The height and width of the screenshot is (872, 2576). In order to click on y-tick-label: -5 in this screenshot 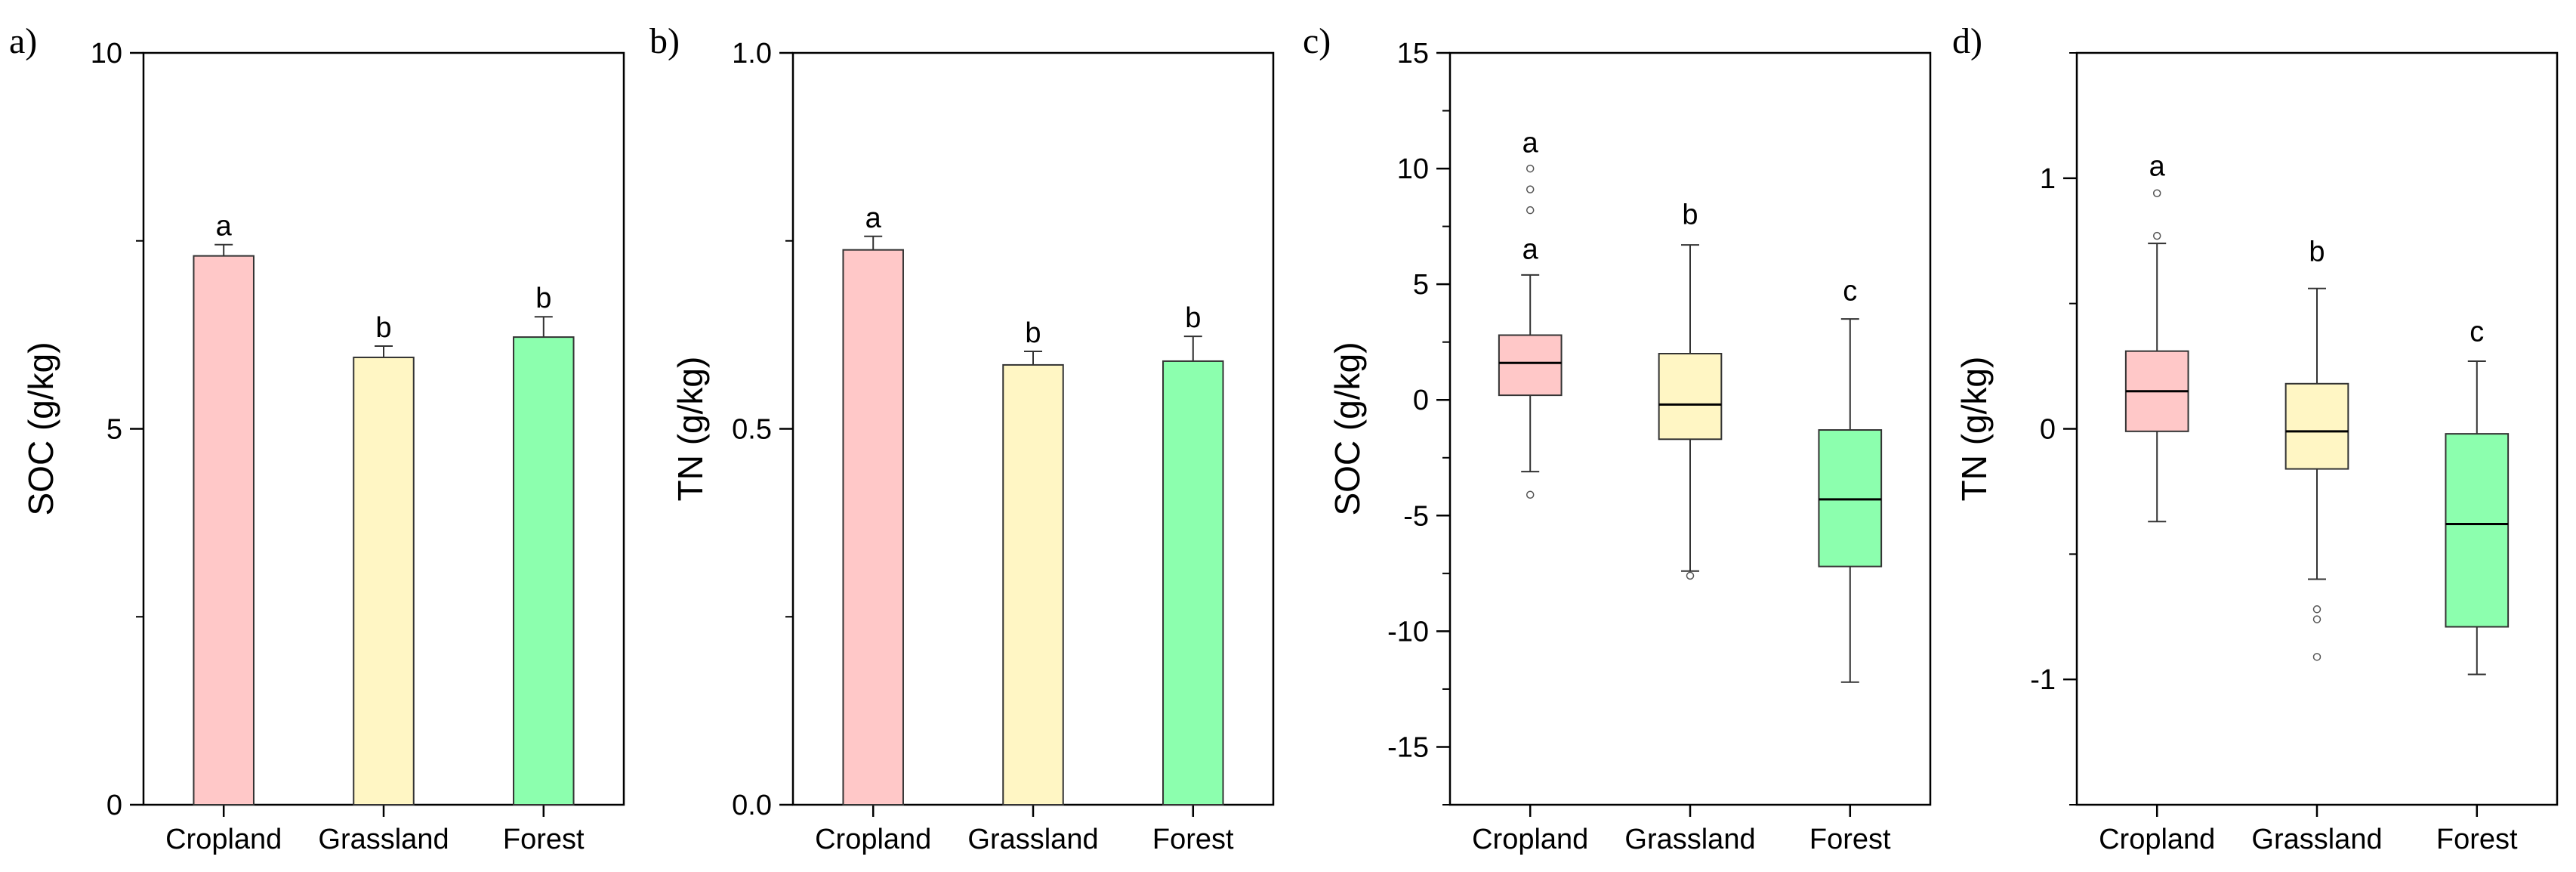, I will do `click(1416, 516)`.